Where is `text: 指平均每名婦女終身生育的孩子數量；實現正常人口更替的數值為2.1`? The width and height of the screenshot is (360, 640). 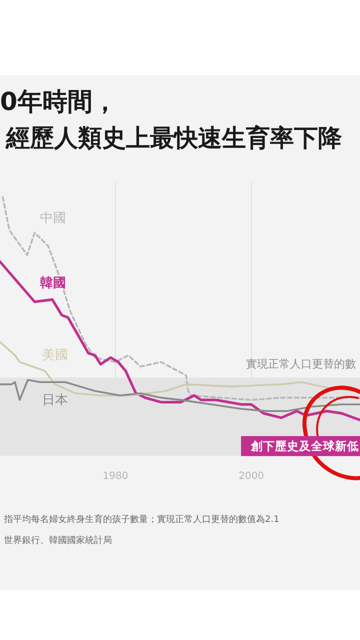
text: 指平均每名婦女終身生育的孩子數量；實現正常人口更替的數值為2.1 is located at coordinates (141, 519).